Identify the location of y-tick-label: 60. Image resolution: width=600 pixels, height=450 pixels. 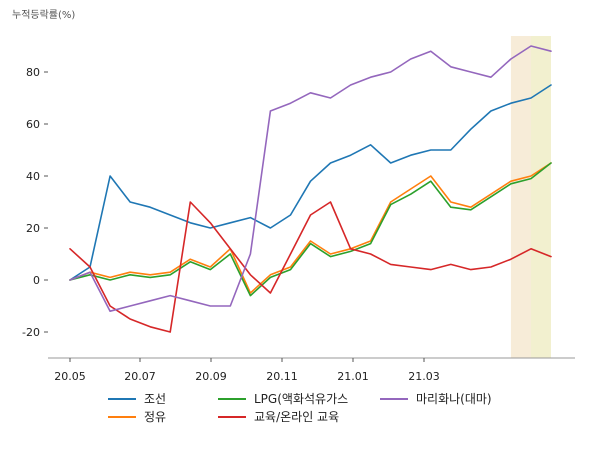
(33, 124).